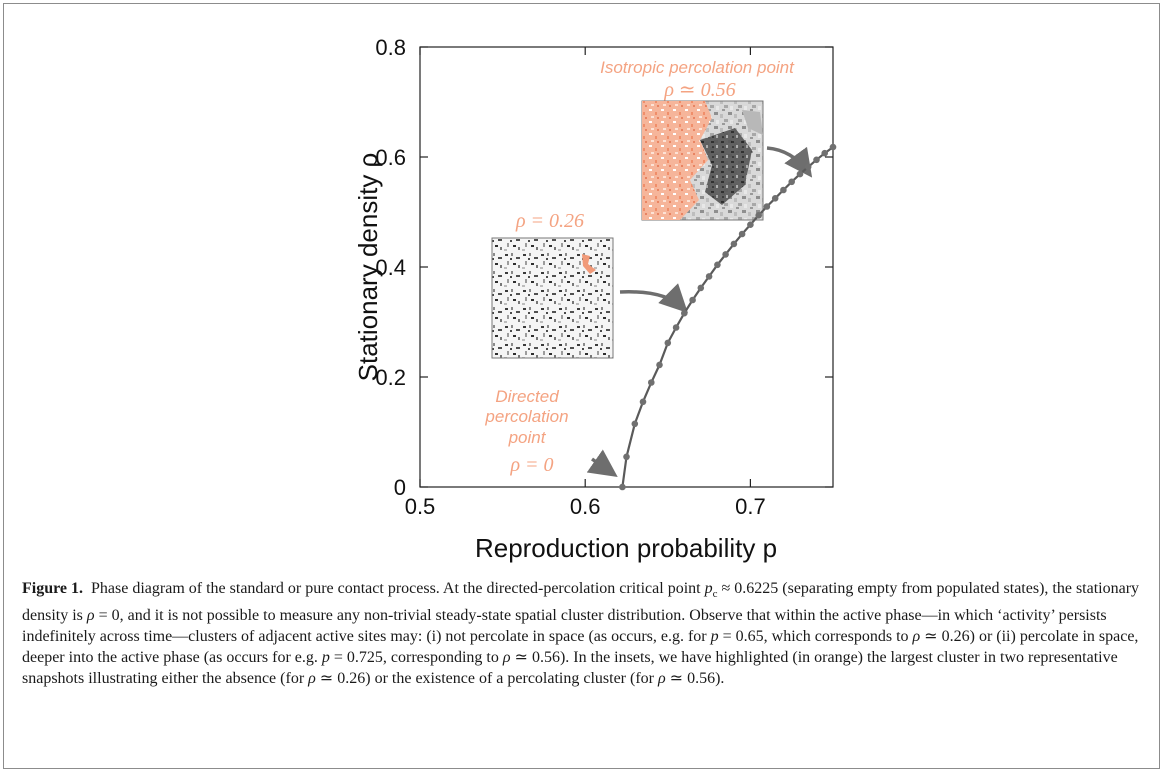 This screenshot has width=1165, height=774. What do you see at coordinates (750, 506) in the screenshot?
I see `x-tick-label: 0.7` at bounding box center [750, 506].